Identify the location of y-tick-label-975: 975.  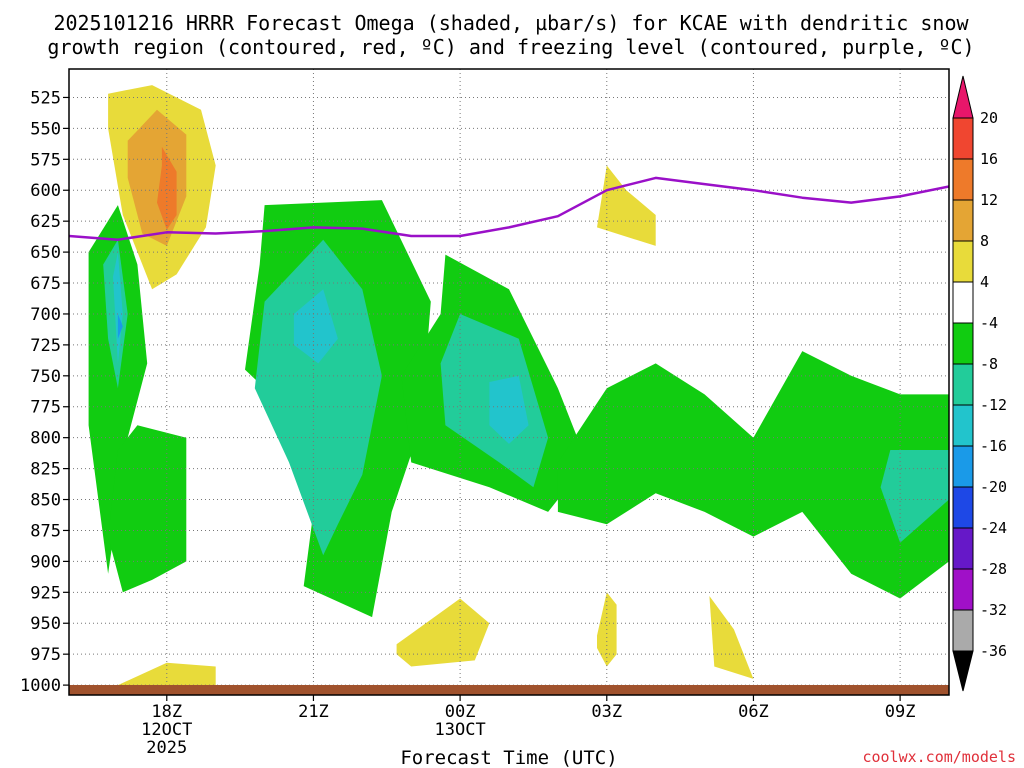
(45, 655).